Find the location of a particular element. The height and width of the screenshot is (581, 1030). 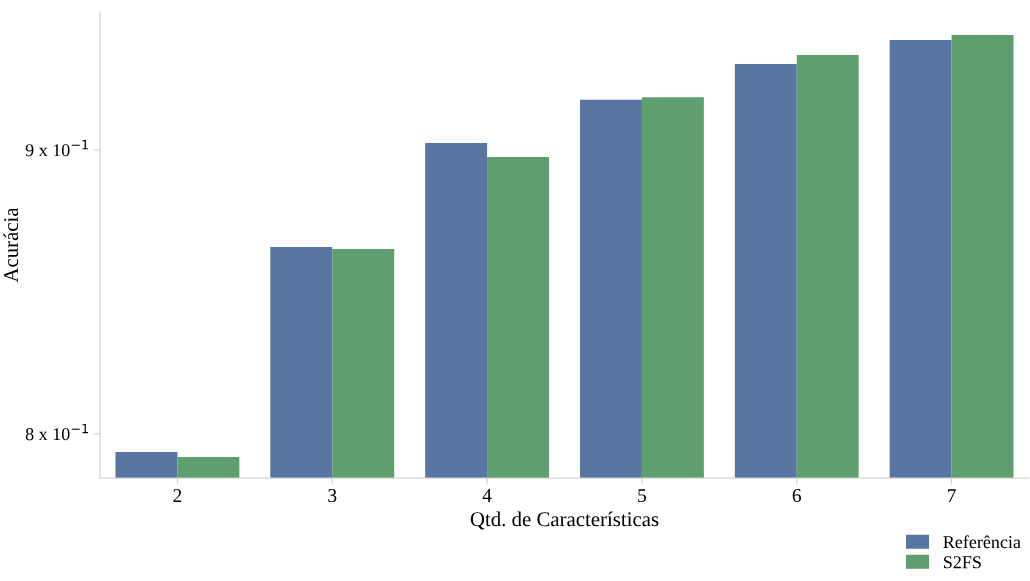

x-tick-label: 2 is located at coordinates (177, 495).